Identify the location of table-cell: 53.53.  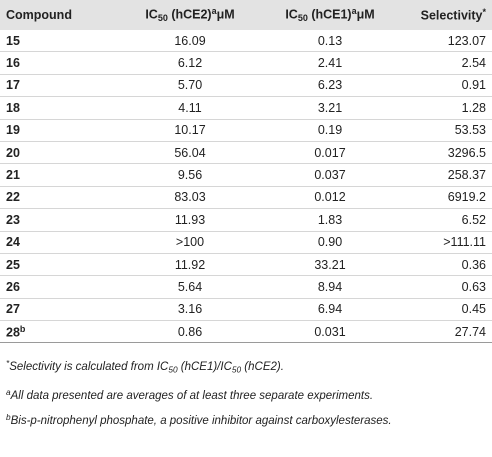
(446, 130).